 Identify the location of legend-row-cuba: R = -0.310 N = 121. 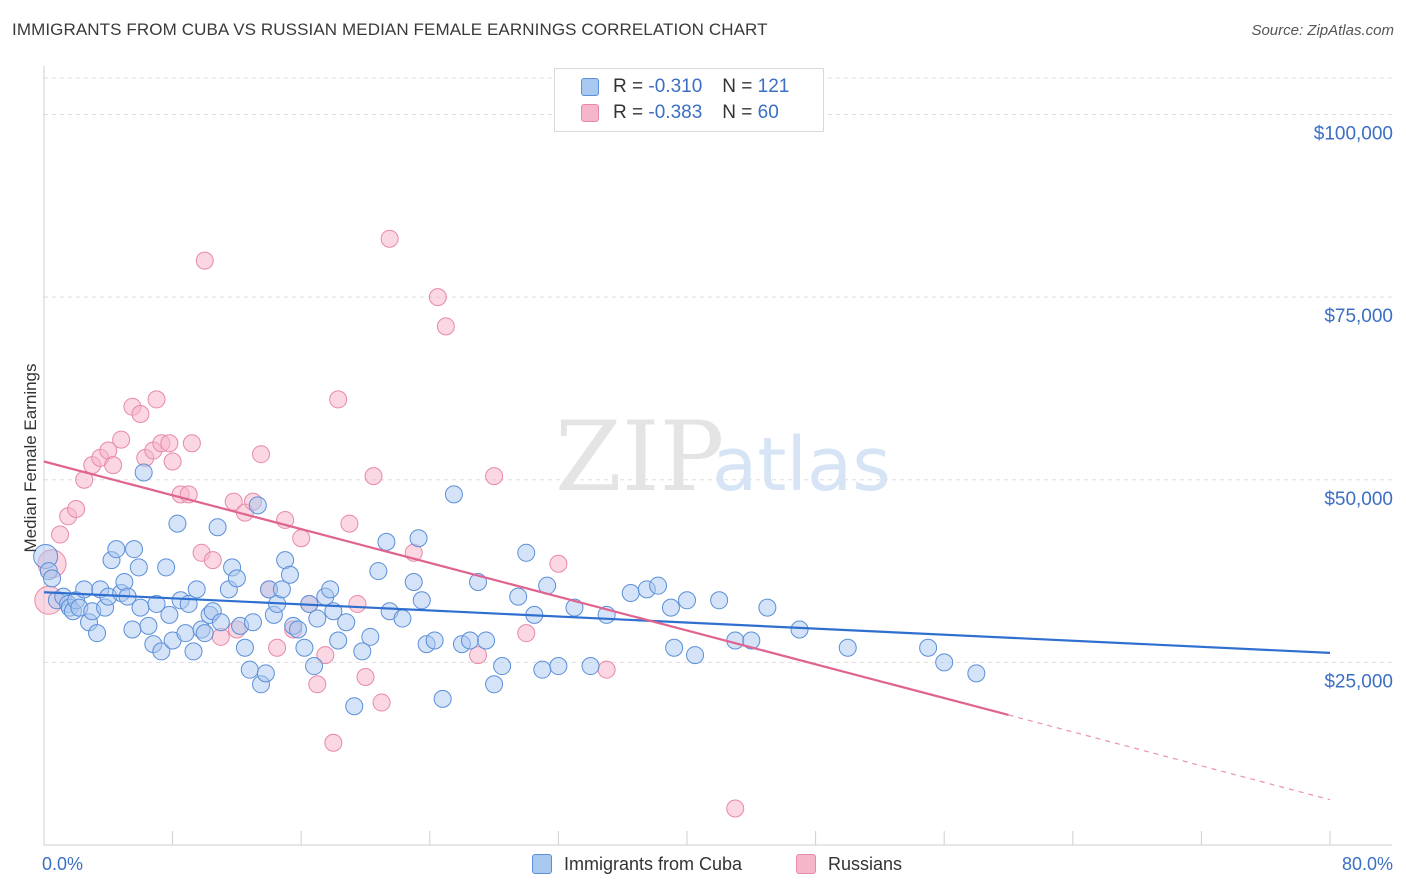
(685, 87).